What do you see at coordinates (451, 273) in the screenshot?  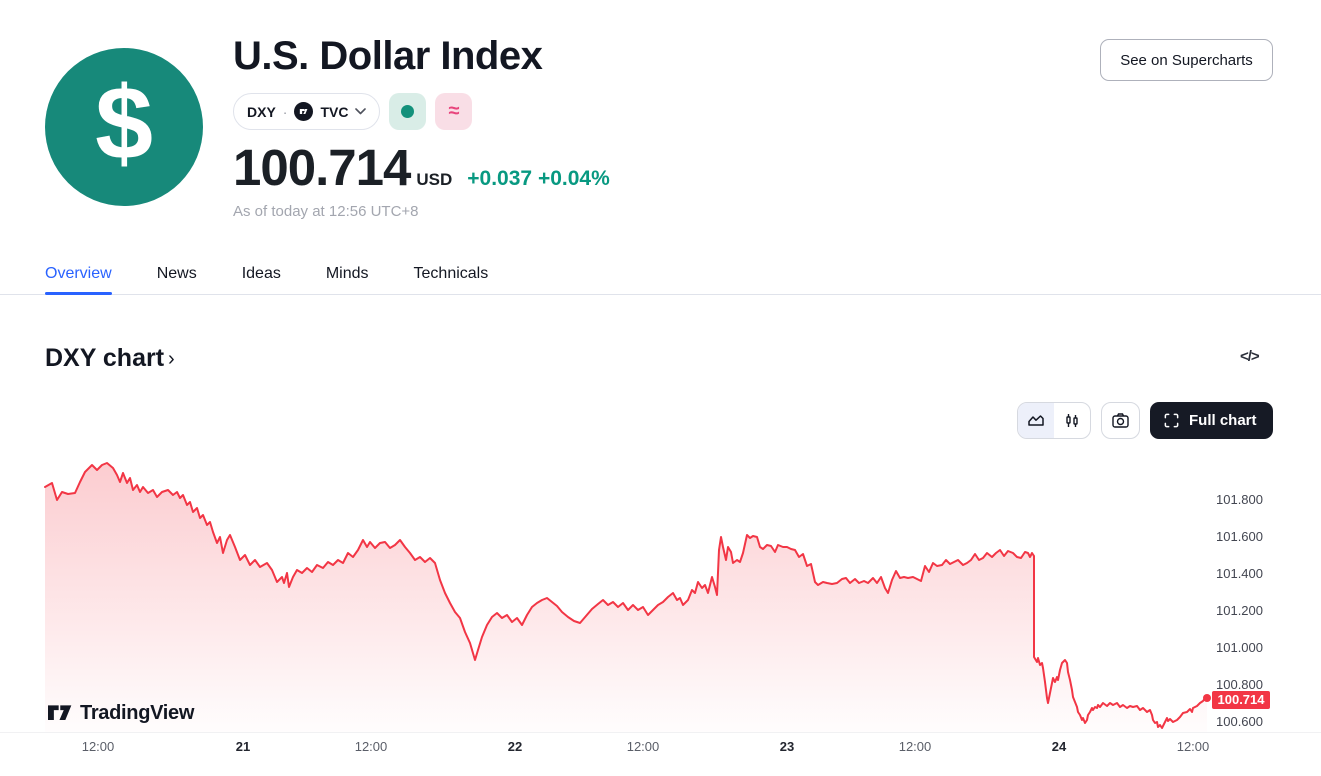 I see `tab-technicals: Technicals` at bounding box center [451, 273].